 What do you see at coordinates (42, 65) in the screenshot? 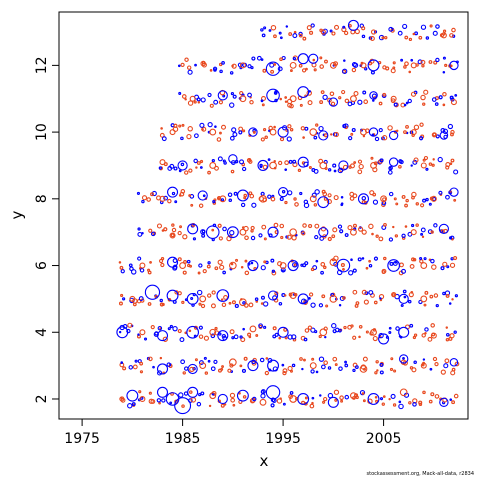
I see `y-tick-label: 12` at bounding box center [42, 65].